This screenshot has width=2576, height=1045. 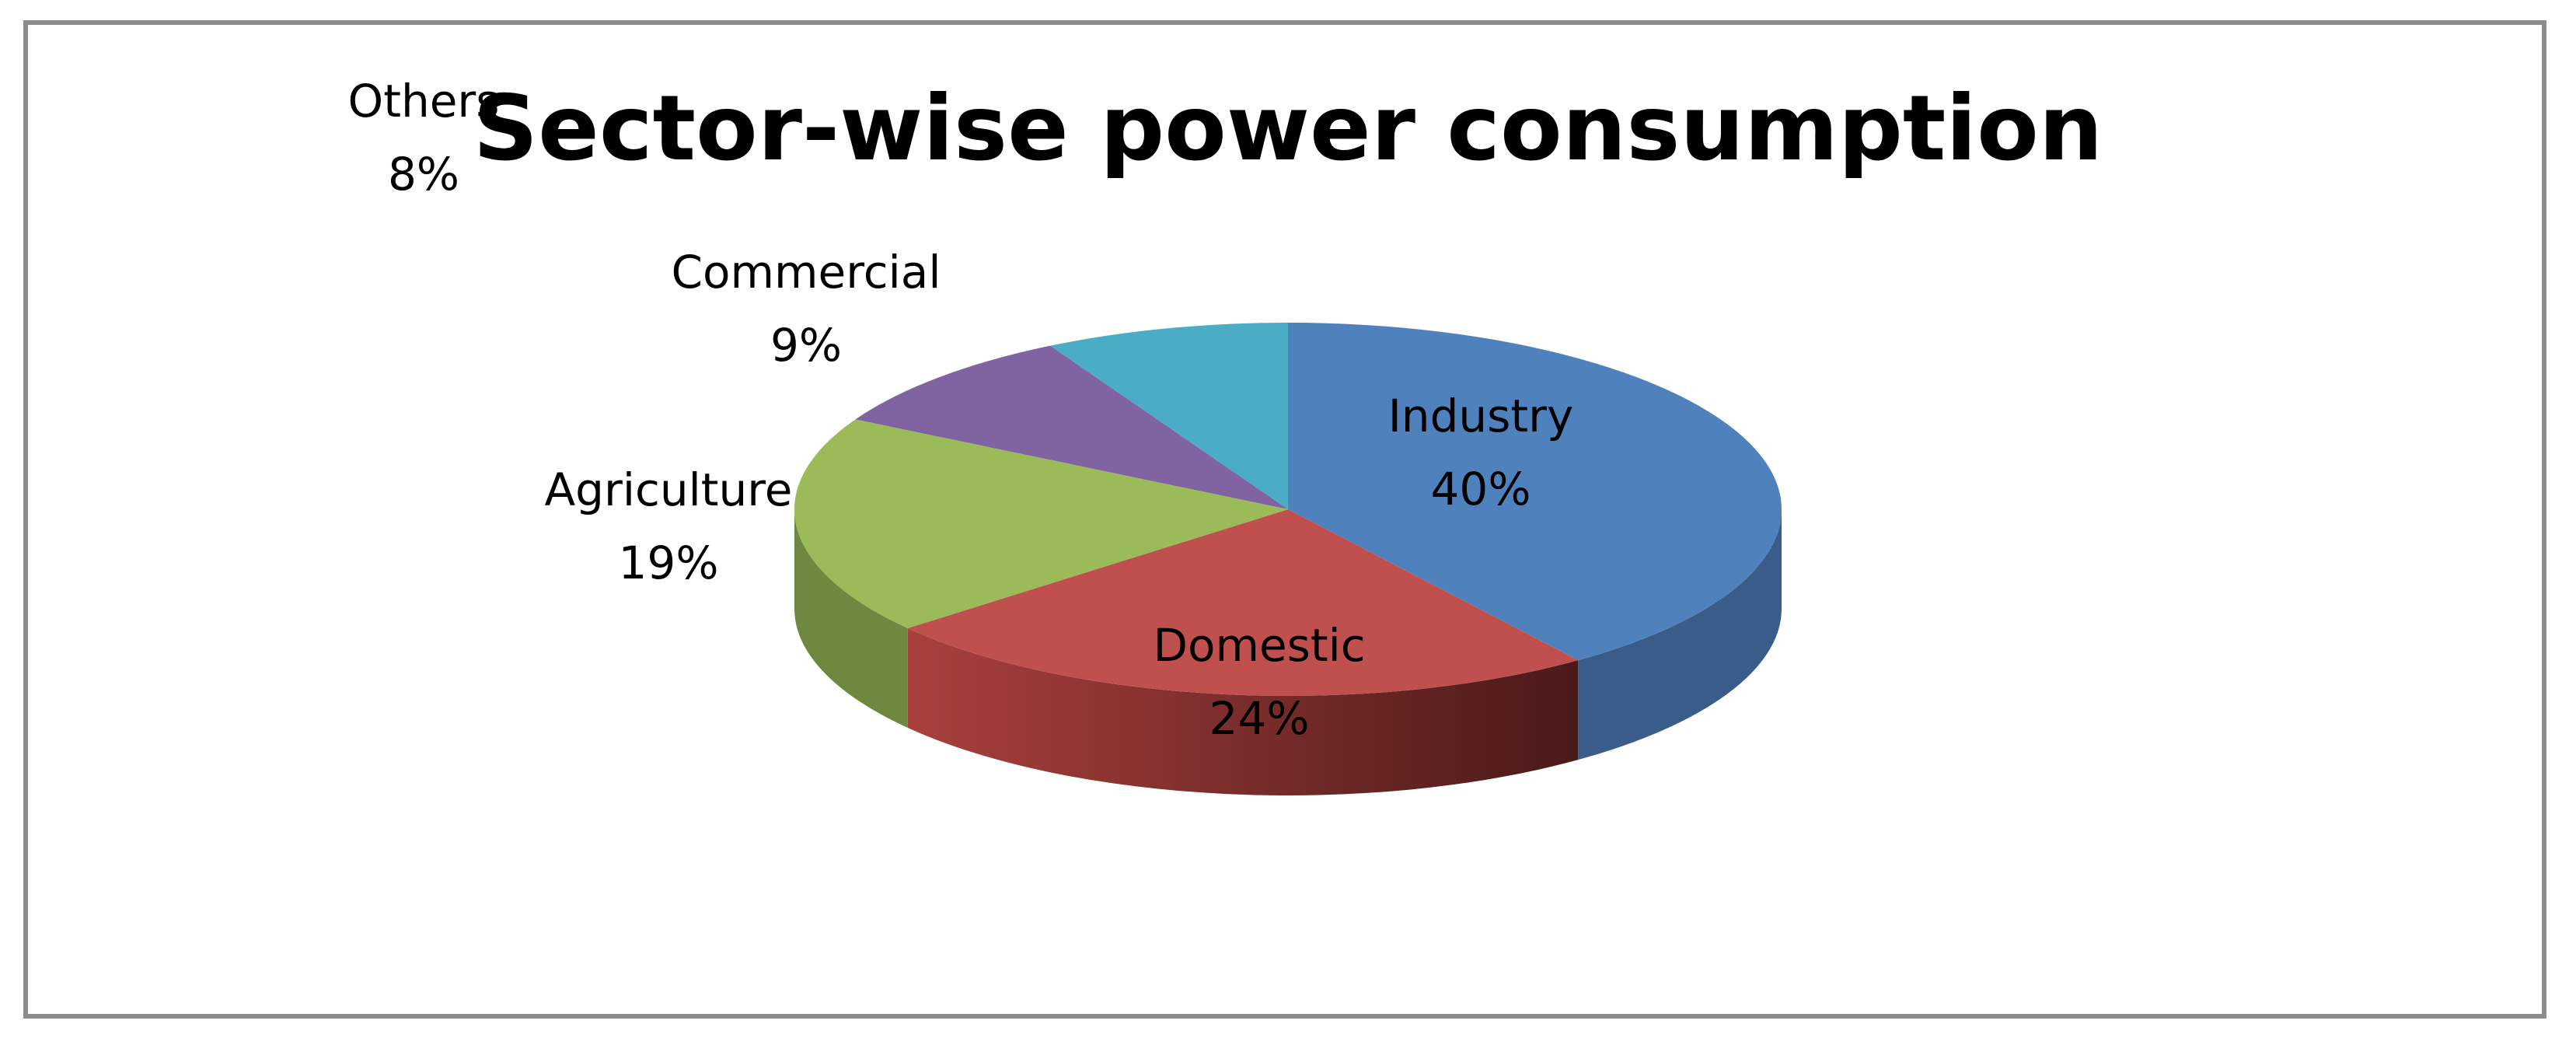 What do you see at coordinates (1481, 416) in the screenshot?
I see `data-label-industry: Industry` at bounding box center [1481, 416].